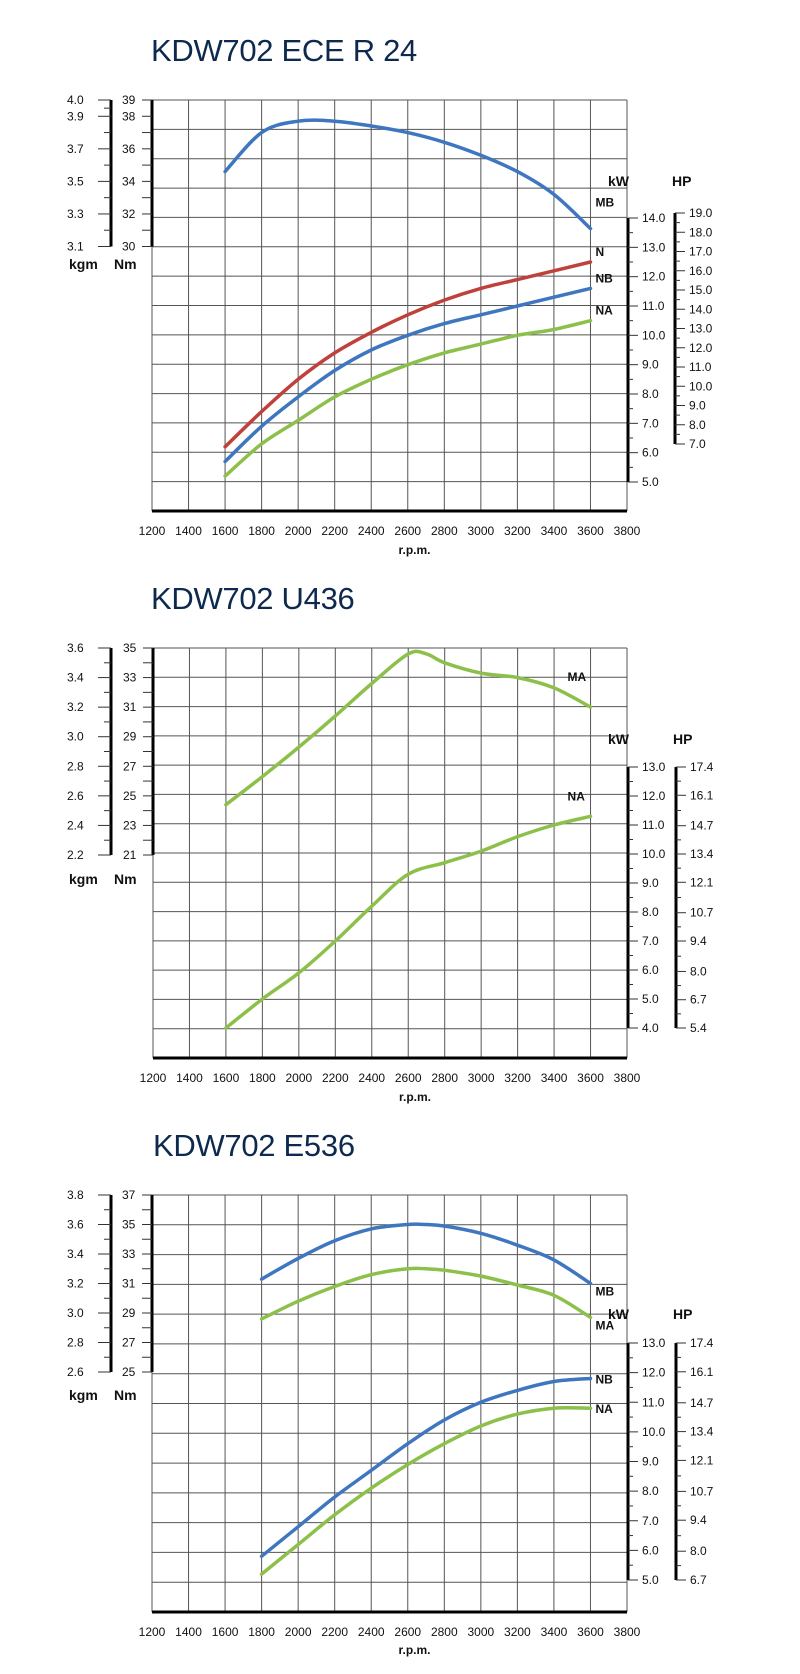 Image resolution: width=800 pixels, height=1674 pixels. I want to click on kgm-tick-label: 3.1, so click(75, 247).